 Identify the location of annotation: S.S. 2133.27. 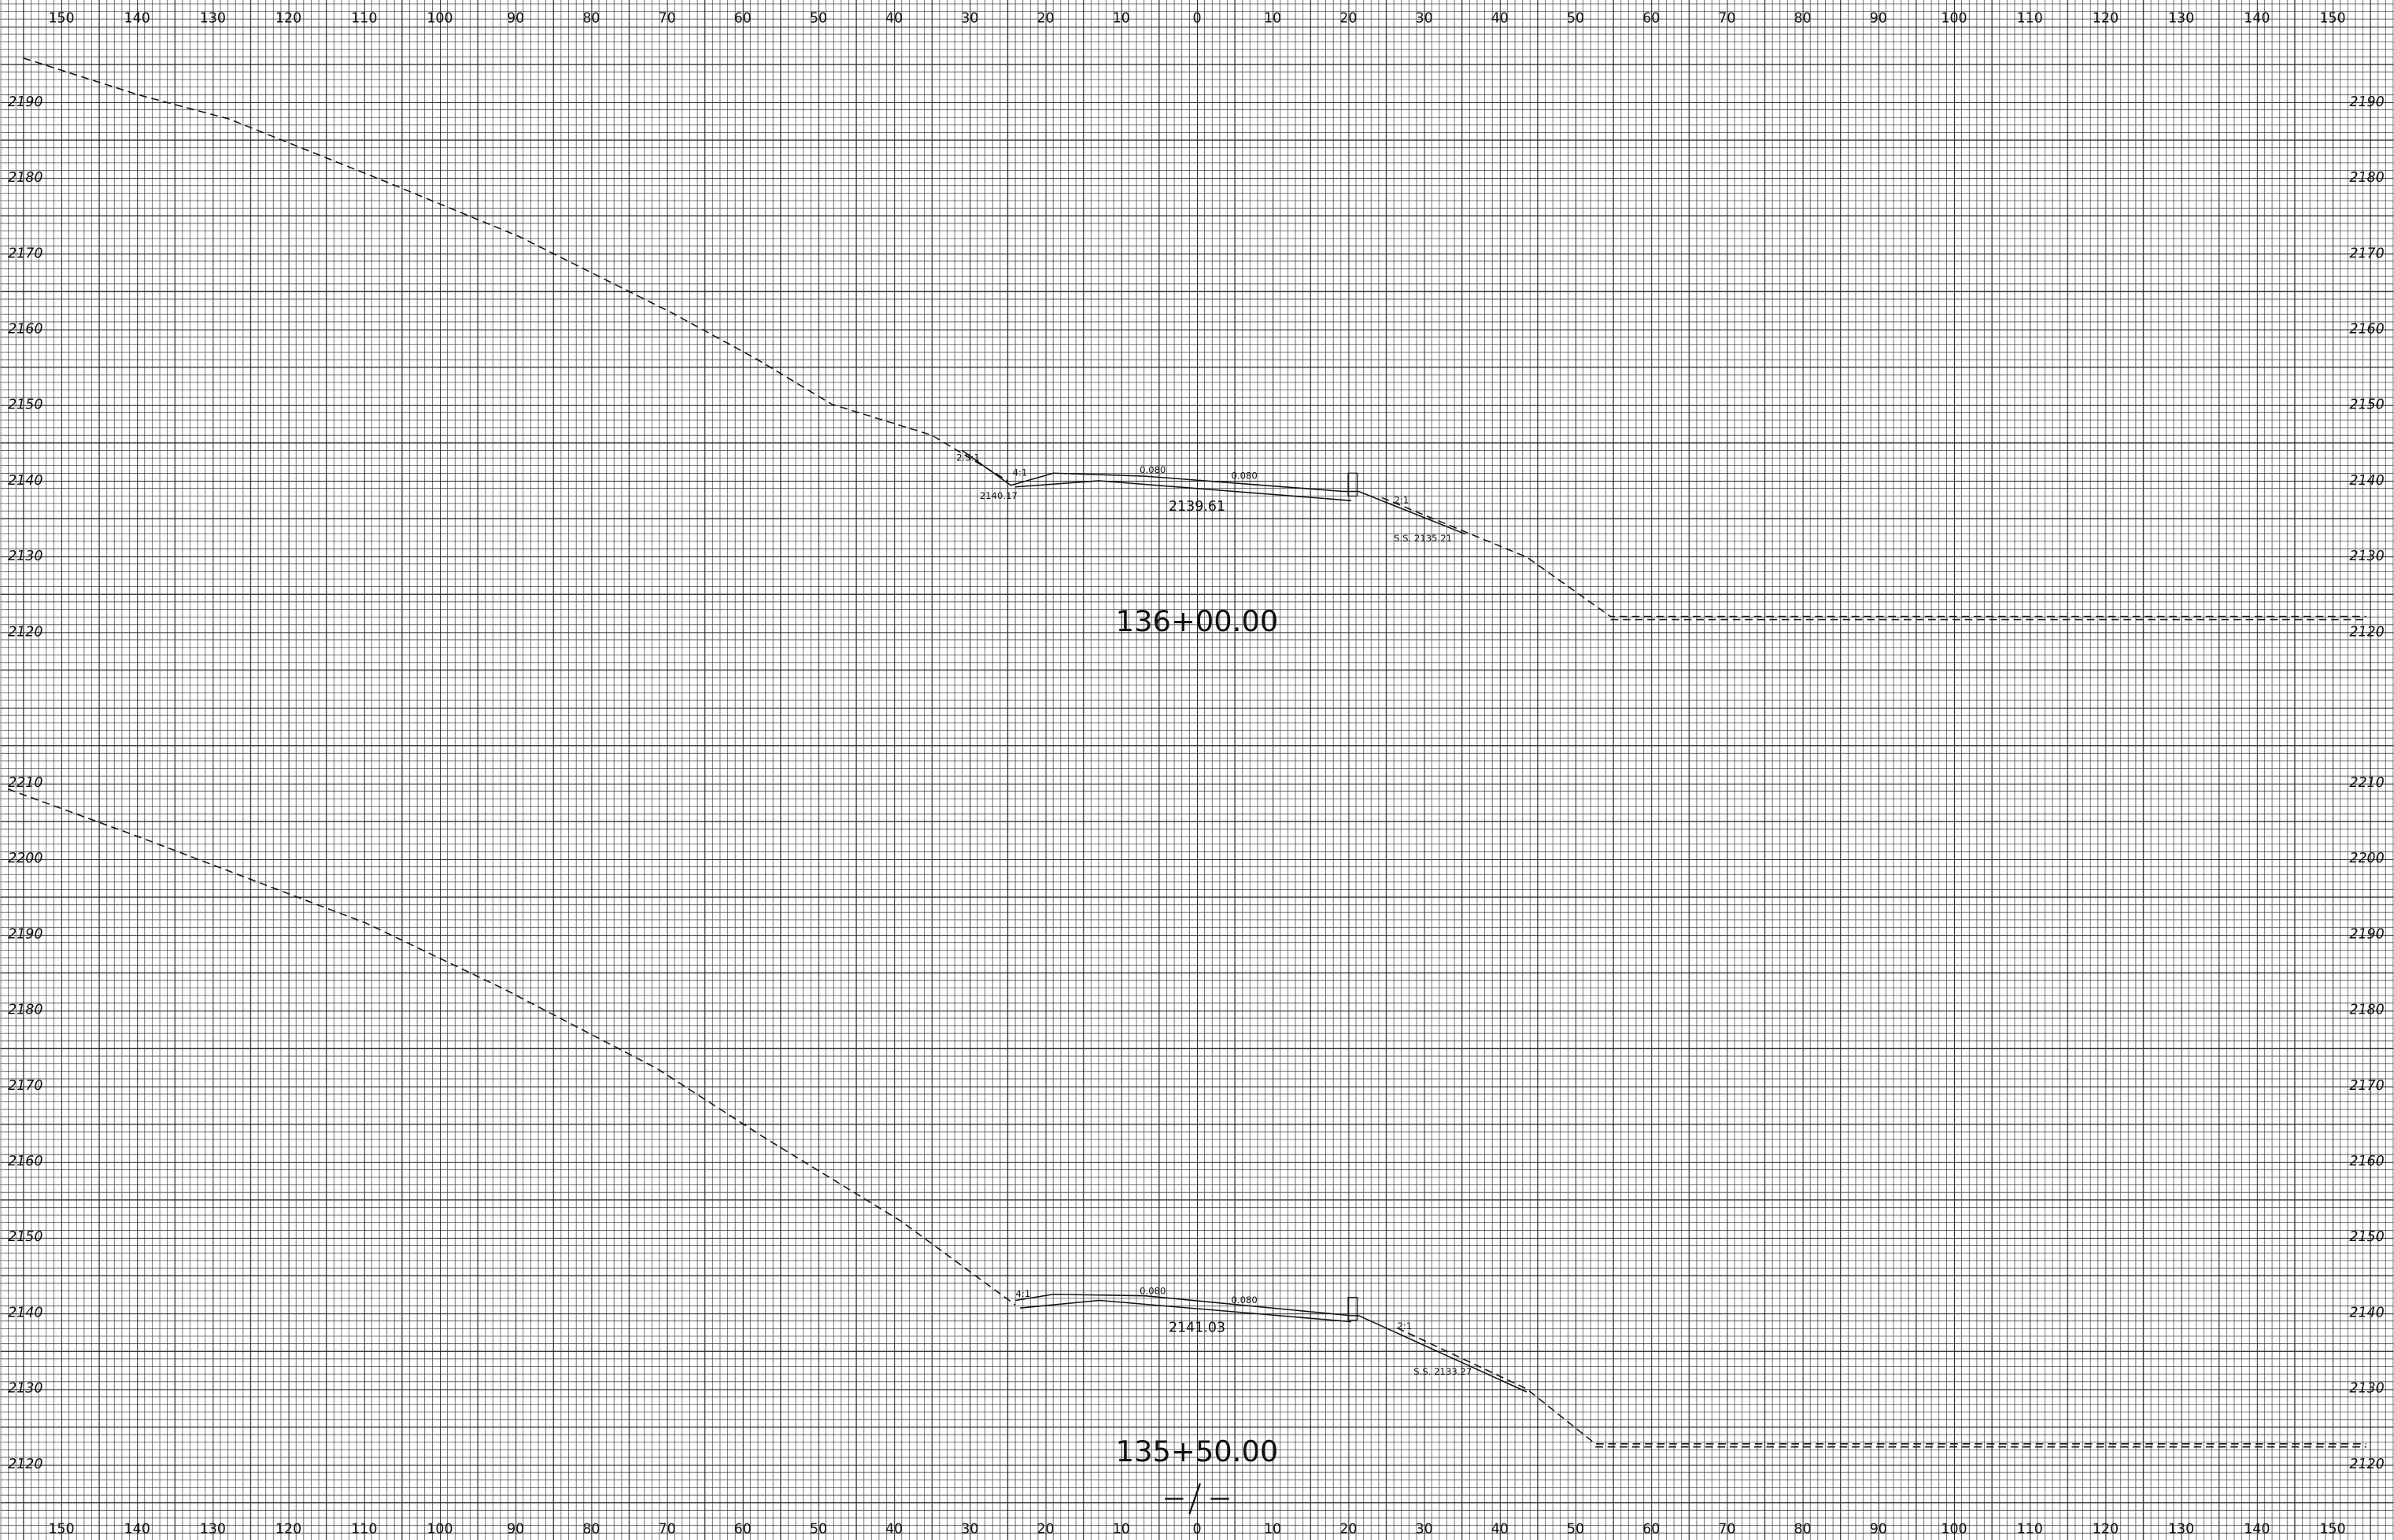
(1442, 1371).